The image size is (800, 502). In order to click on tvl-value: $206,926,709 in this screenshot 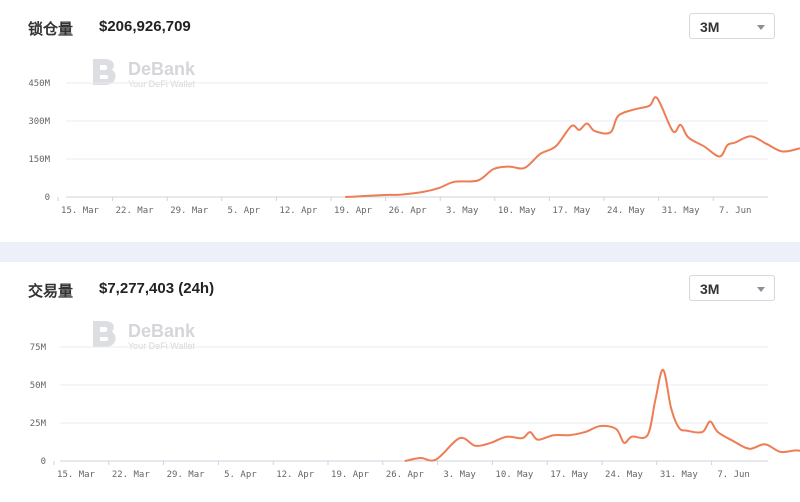, I will do `click(145, 26)`.